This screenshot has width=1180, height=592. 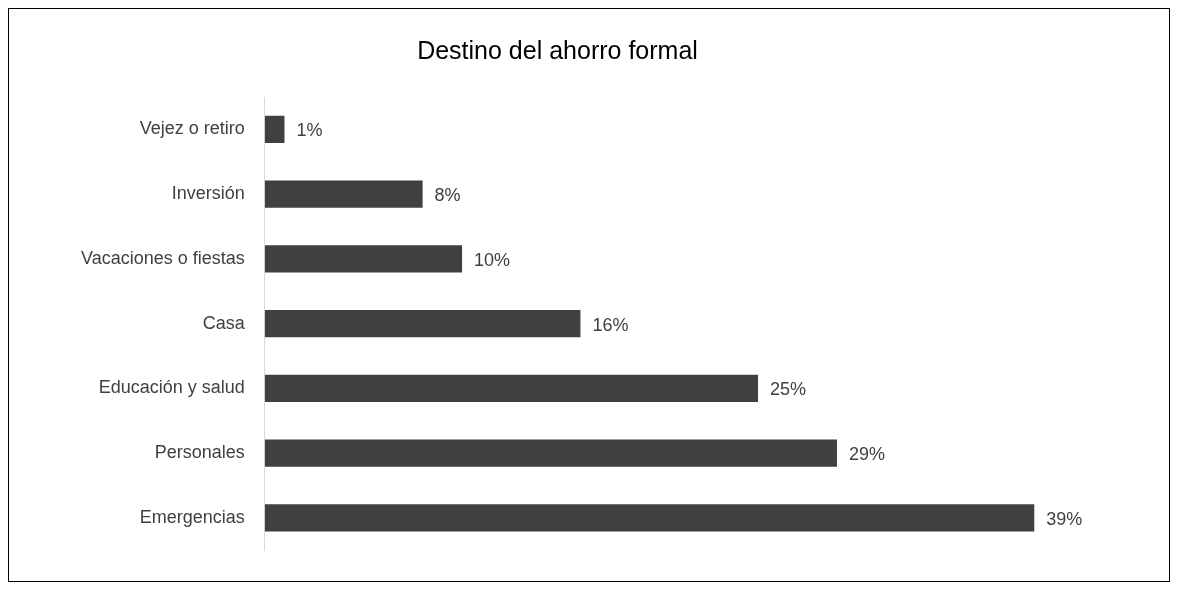 I want to click on data-label: 25%, so click(x=788, y=389).